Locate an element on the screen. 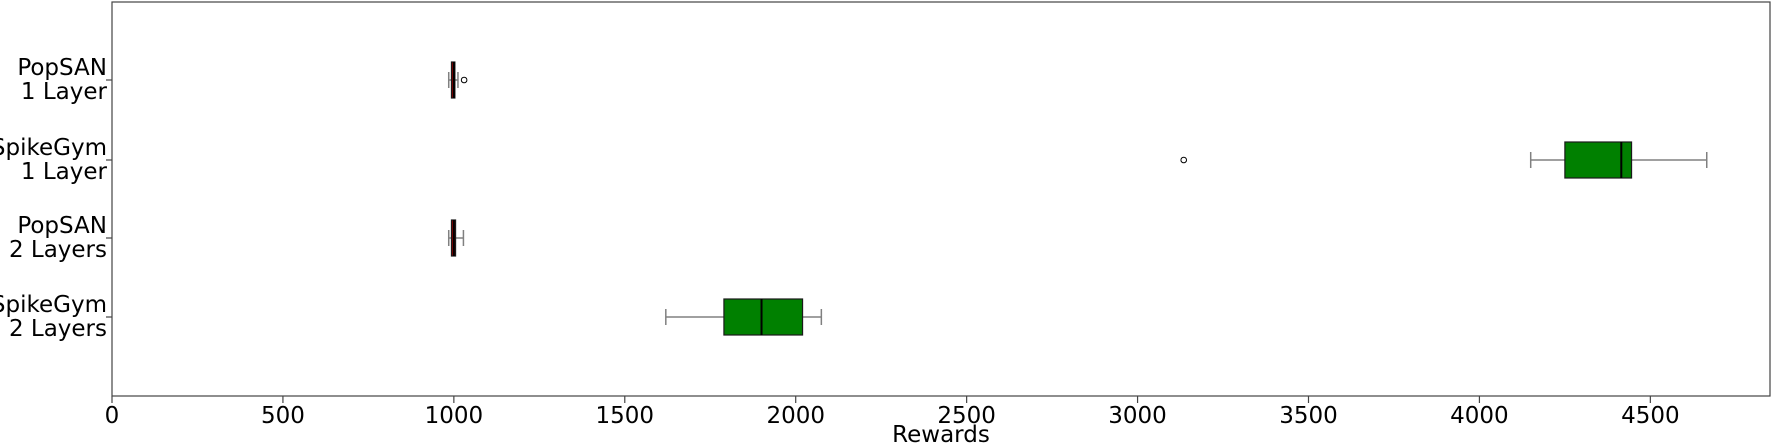 This screenshot has height=444, width=1772. x-tick-label: 4500 is located at coordinates (1650, 416).